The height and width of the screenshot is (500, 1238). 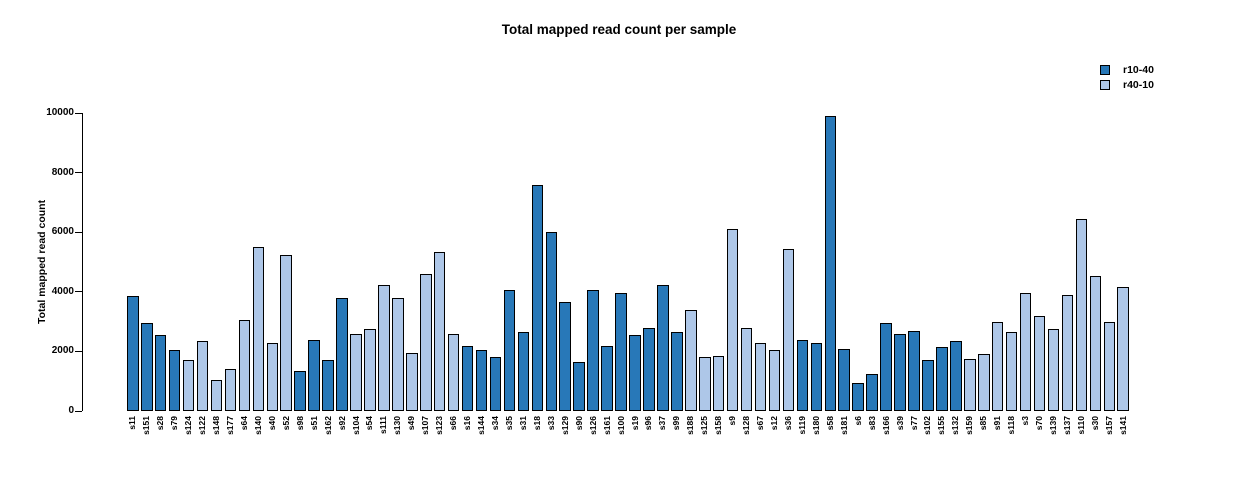 I want to click on x-tick-label-s119: s119, so click(x=801, y=425).